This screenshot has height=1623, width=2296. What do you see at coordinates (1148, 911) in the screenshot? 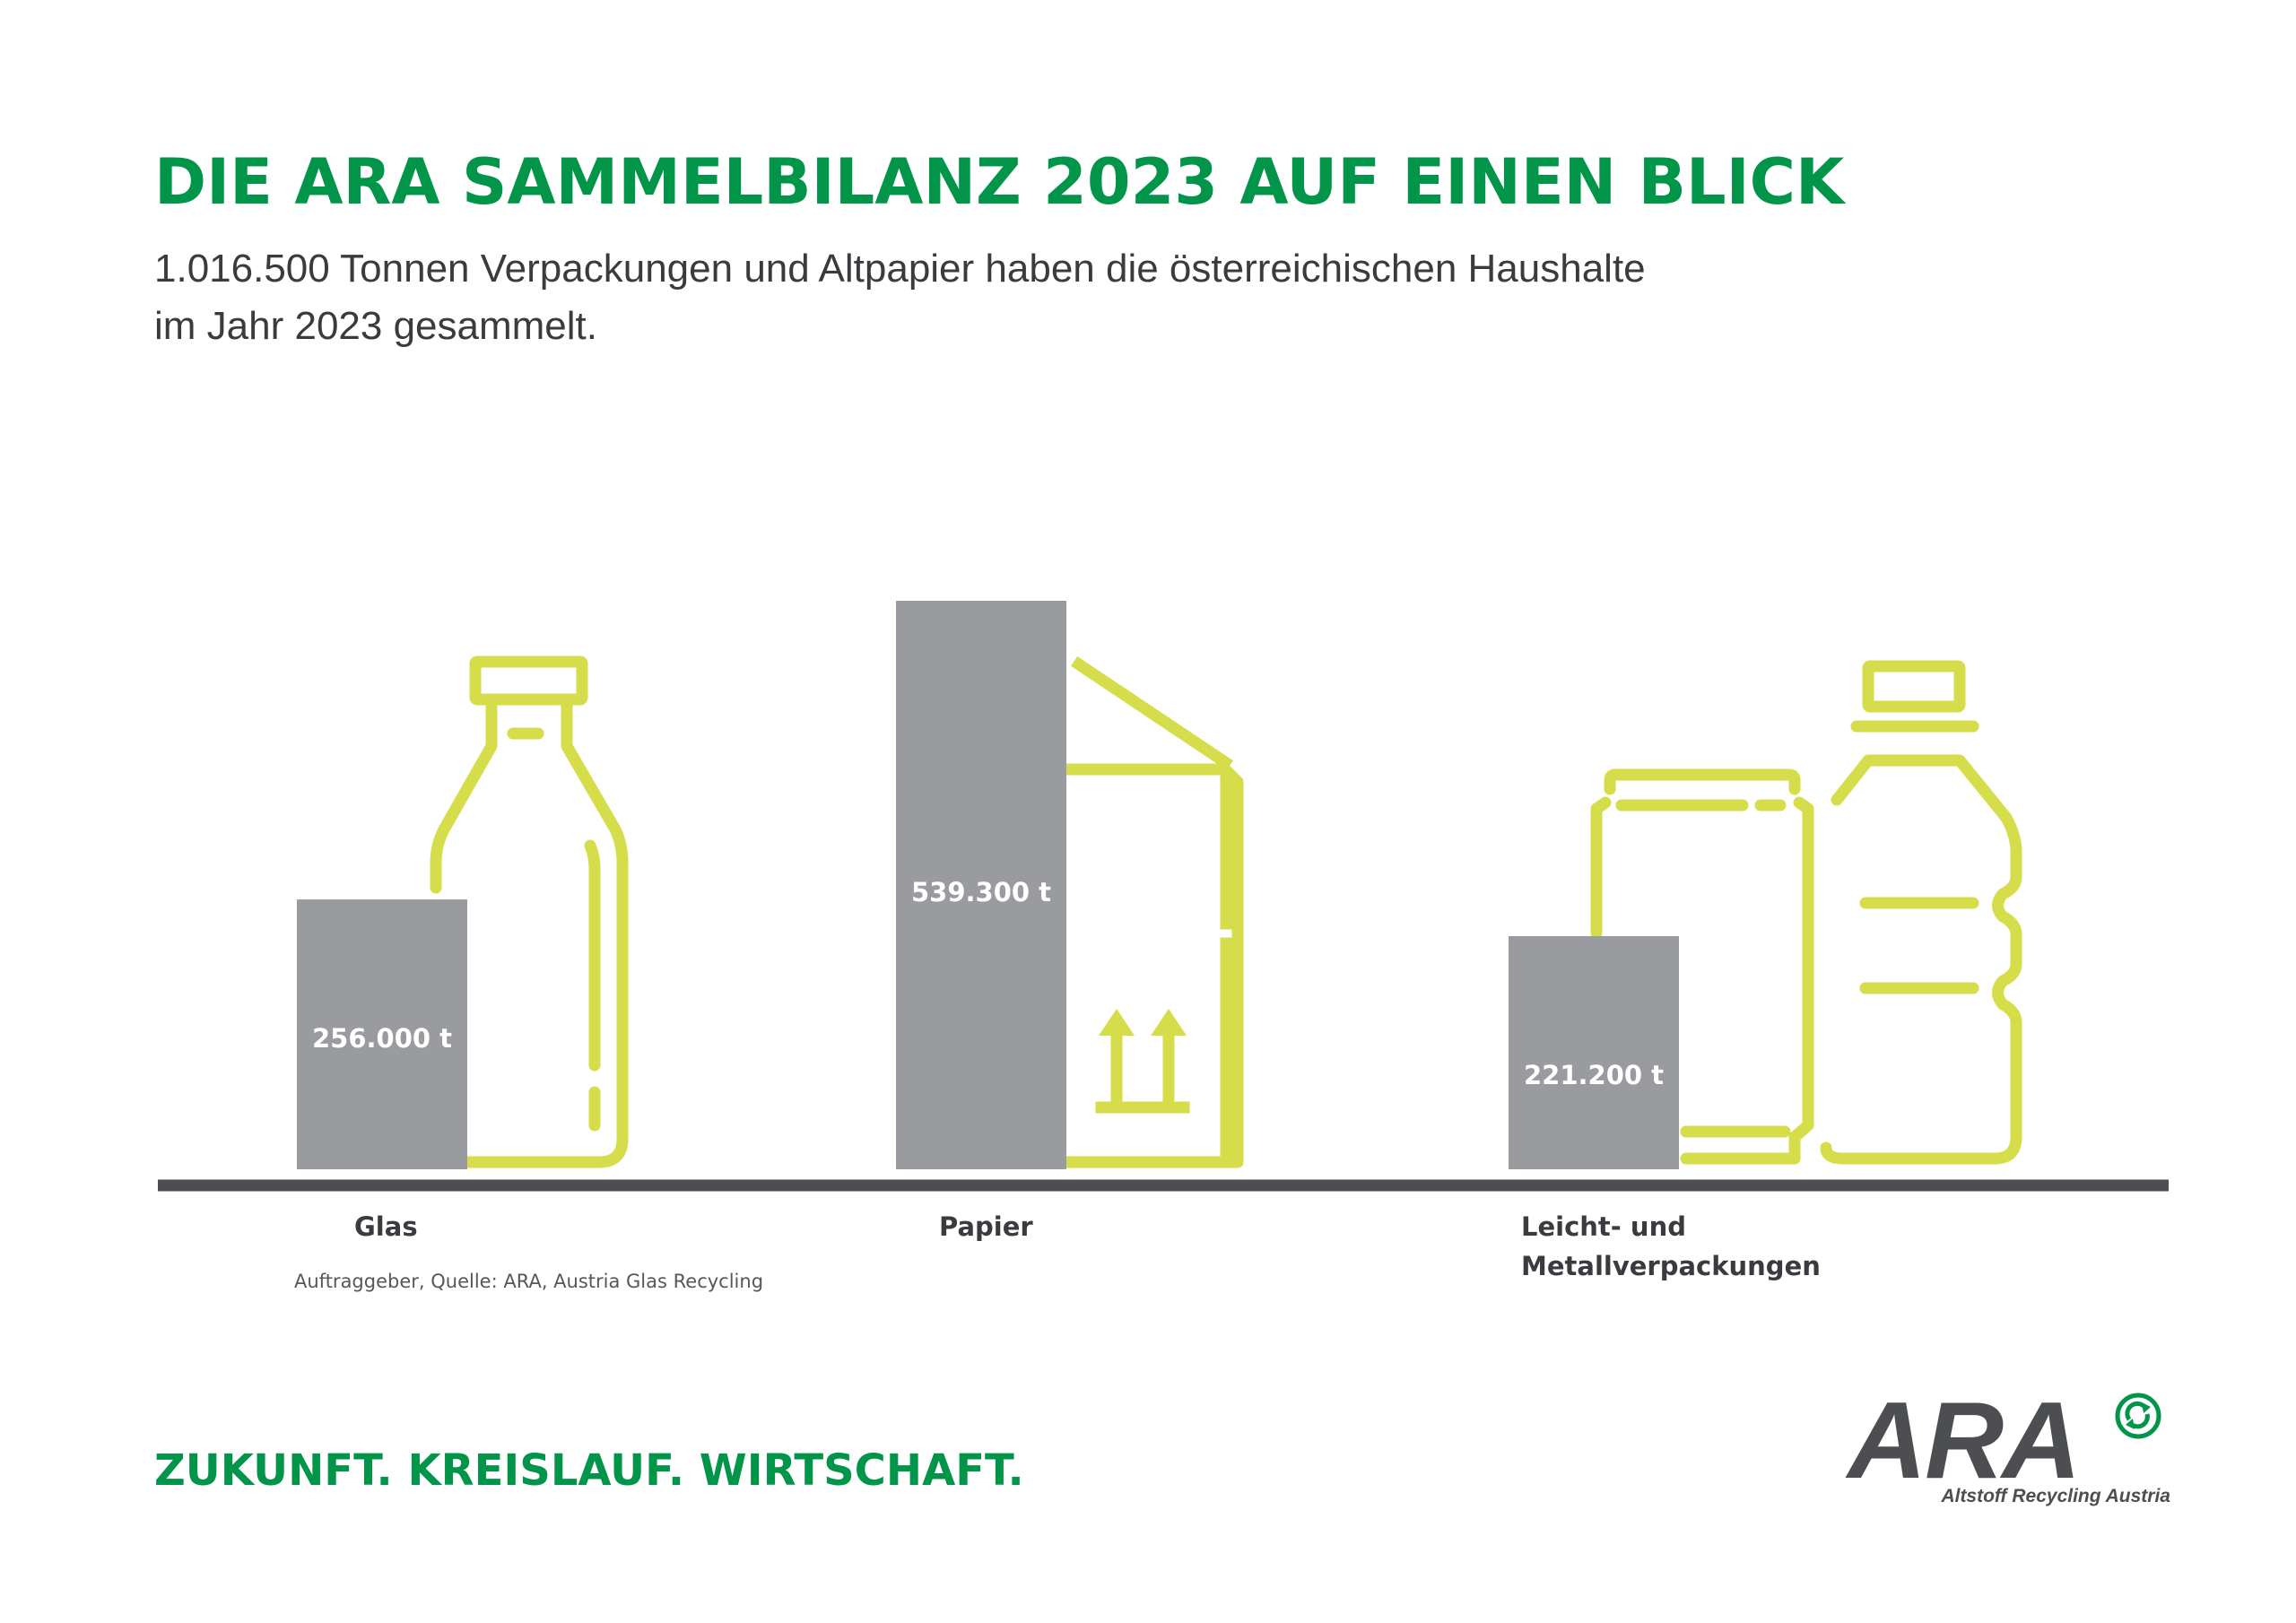
I see `paper-carton-icon` at bounding box center [1148, 911].